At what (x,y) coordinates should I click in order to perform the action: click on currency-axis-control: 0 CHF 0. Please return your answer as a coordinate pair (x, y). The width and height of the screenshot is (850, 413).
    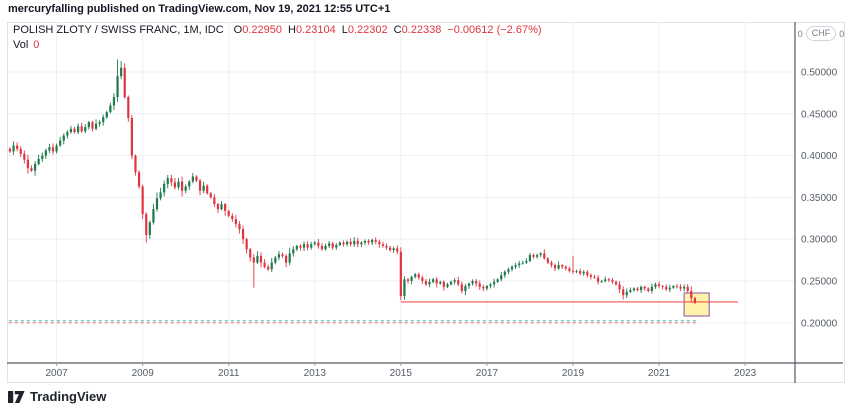
    Looking at the image, I should click on (821, 33).